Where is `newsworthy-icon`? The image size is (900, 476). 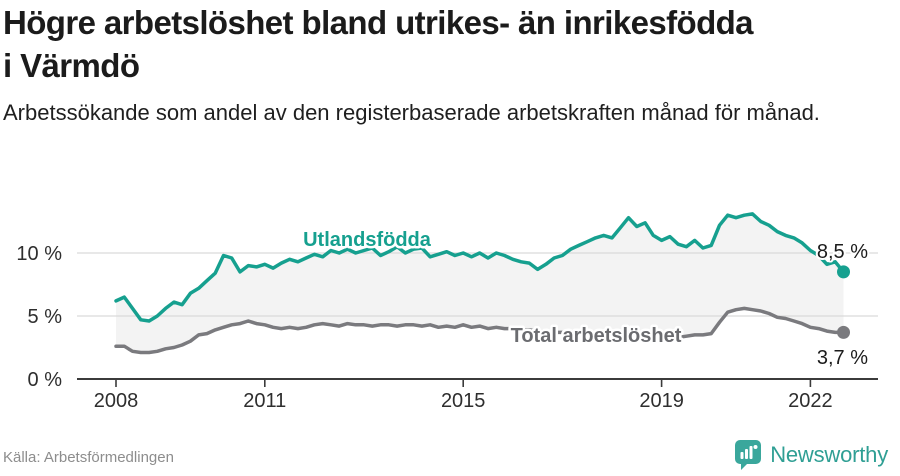 newsworthy-icon is located at coordinates (748, 455).